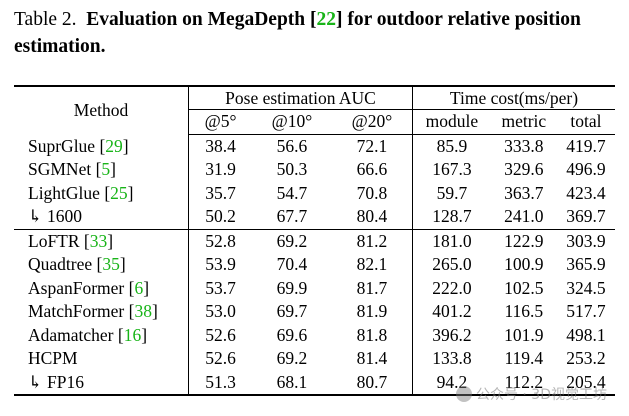 The height and width of the screenshot is (416, 629). Describe the element at coordinates (524, 287) in the screenshot. I see `table-cell: 102.5` at that location.